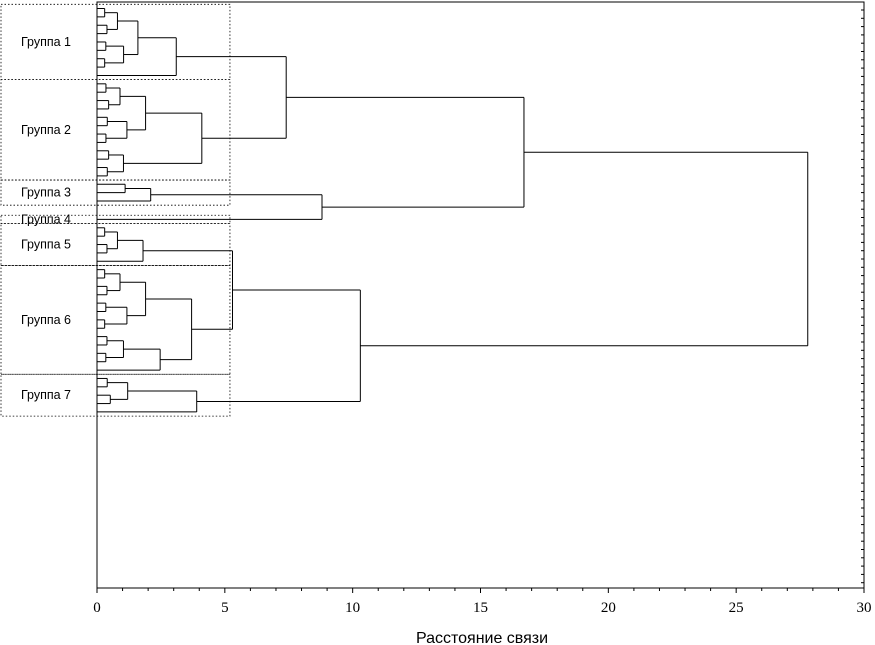 The width and height of the screenshot is (875, 645). I want to click on group-label: Группа 1, so click(46, 42).